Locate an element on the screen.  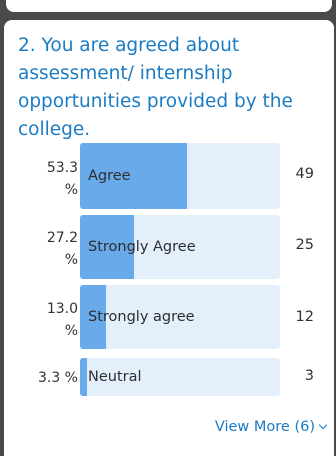
view-more-link: View More (6) is located at coordinates (271, 427).